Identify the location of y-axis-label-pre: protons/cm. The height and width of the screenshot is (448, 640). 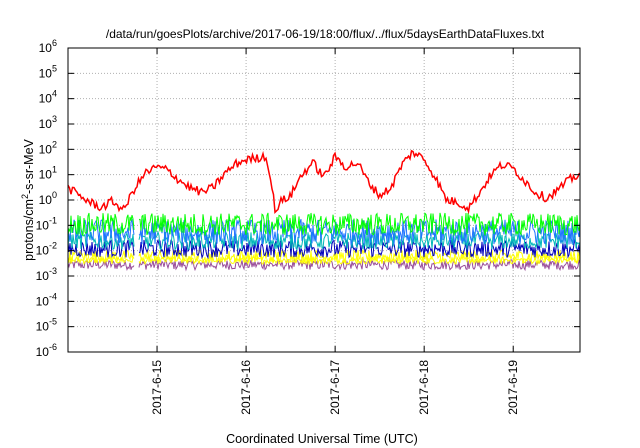
(29, 230).